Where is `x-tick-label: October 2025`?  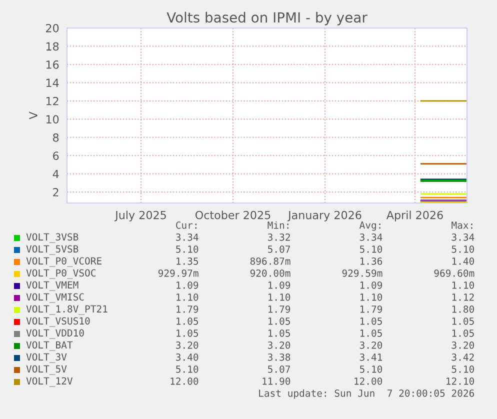
x-tick-label: October 2025 is located at coordinates (232, 215).